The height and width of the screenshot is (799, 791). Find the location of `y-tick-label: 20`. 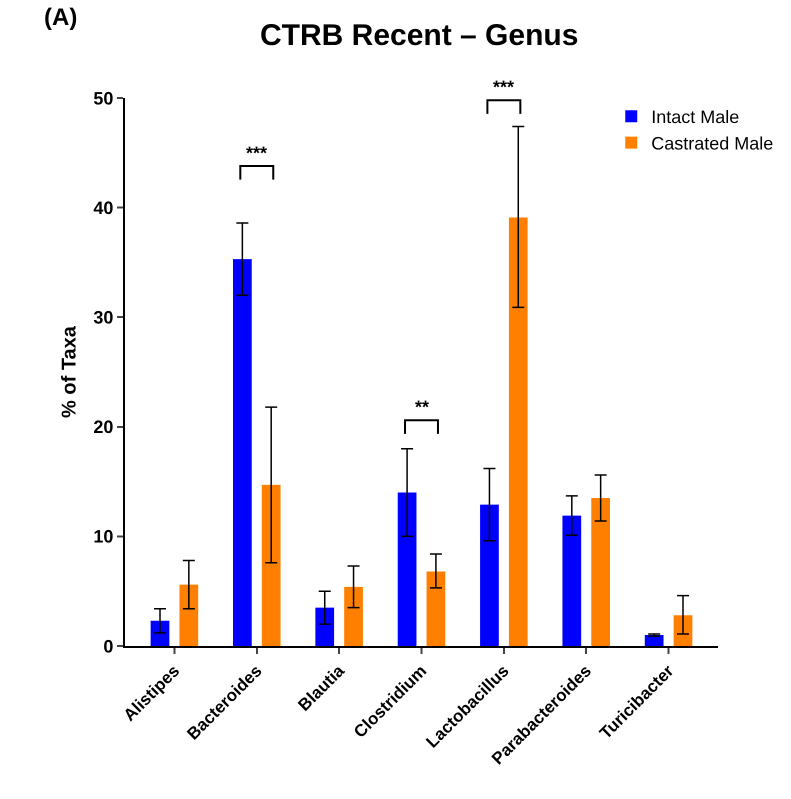

y-tick-label: 20 is located at coordinates (103, 427).